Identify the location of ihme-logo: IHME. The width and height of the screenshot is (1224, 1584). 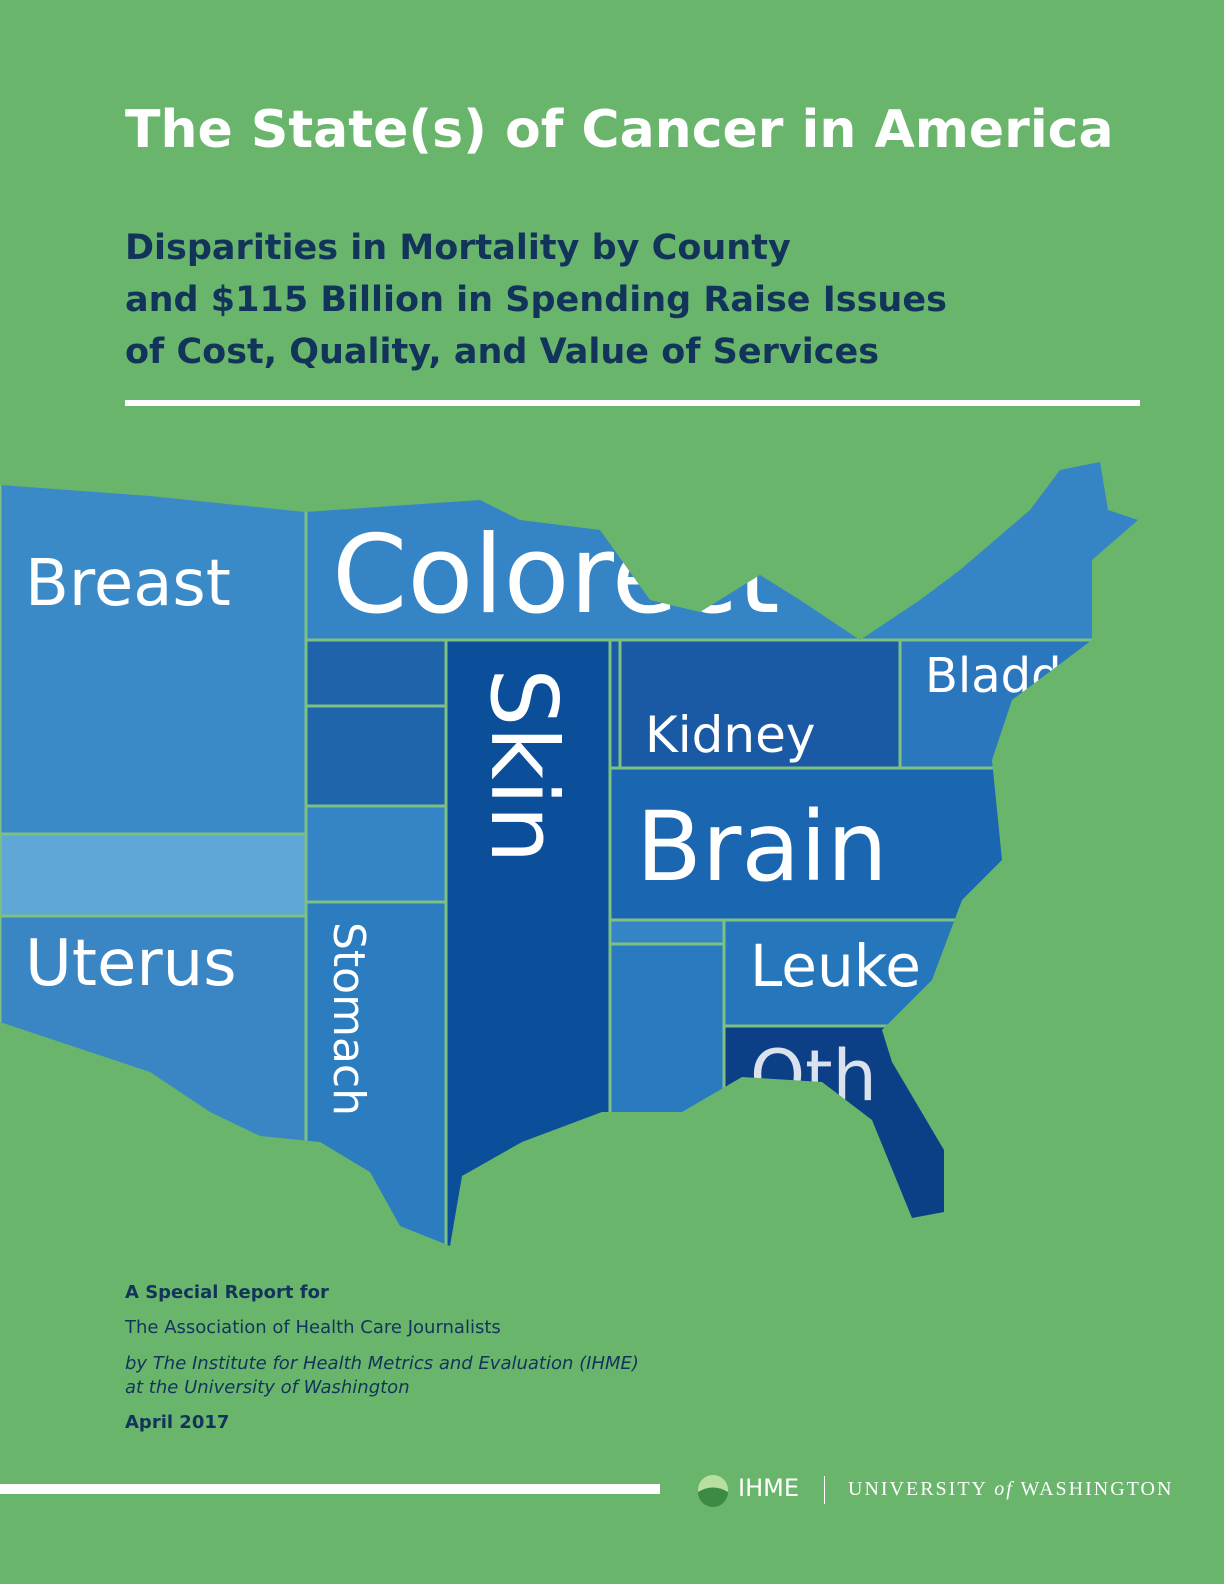
(768, 1488).